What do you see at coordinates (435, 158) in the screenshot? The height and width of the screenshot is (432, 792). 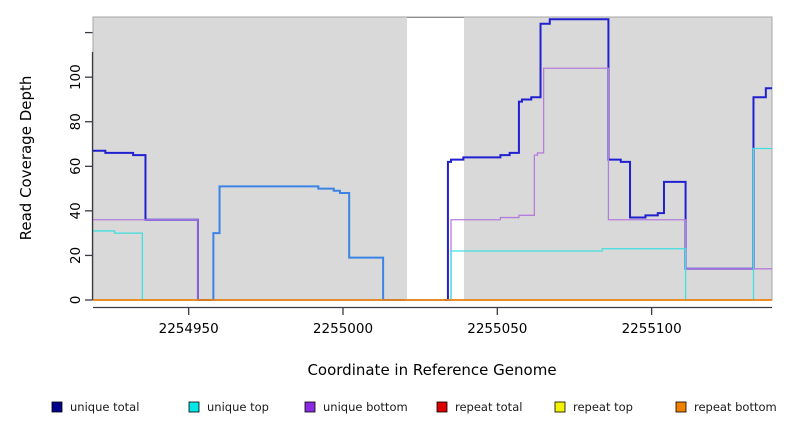 I see `coverage-gap-region` at bounding box center [435, 158].